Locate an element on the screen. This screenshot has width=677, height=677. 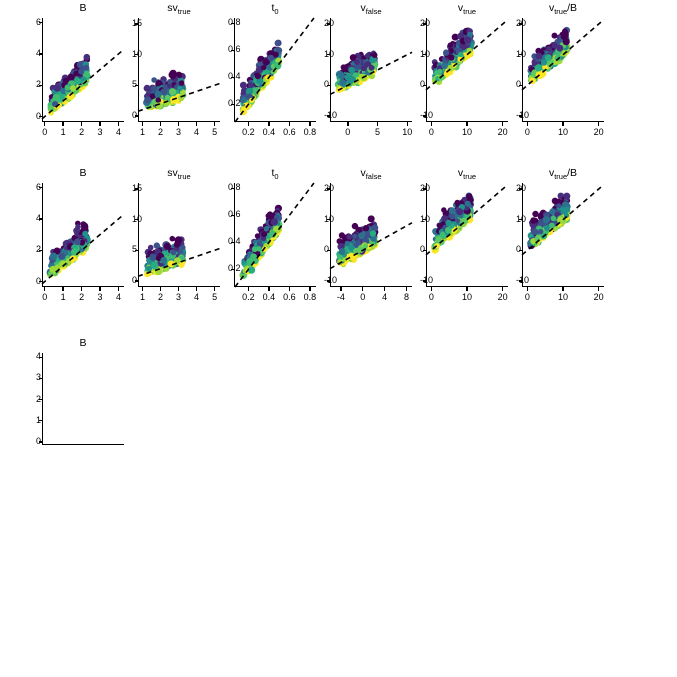
x-tick-label: 0.4 is located at coordinates (269, 132).